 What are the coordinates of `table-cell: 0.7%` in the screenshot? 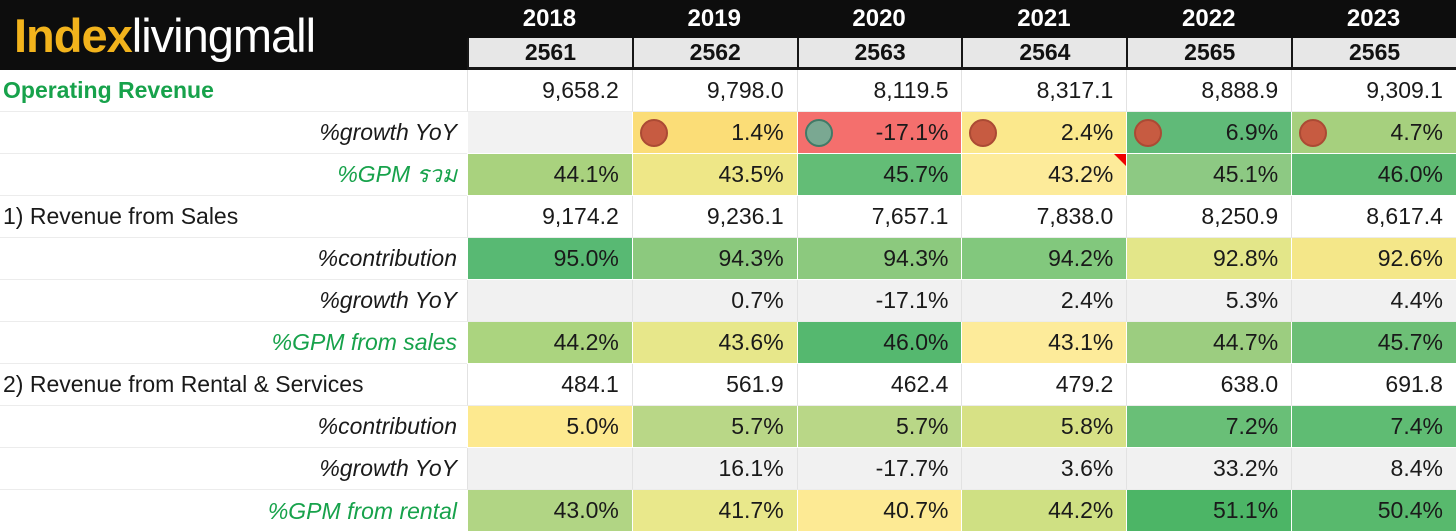 It's located at (714, 301).